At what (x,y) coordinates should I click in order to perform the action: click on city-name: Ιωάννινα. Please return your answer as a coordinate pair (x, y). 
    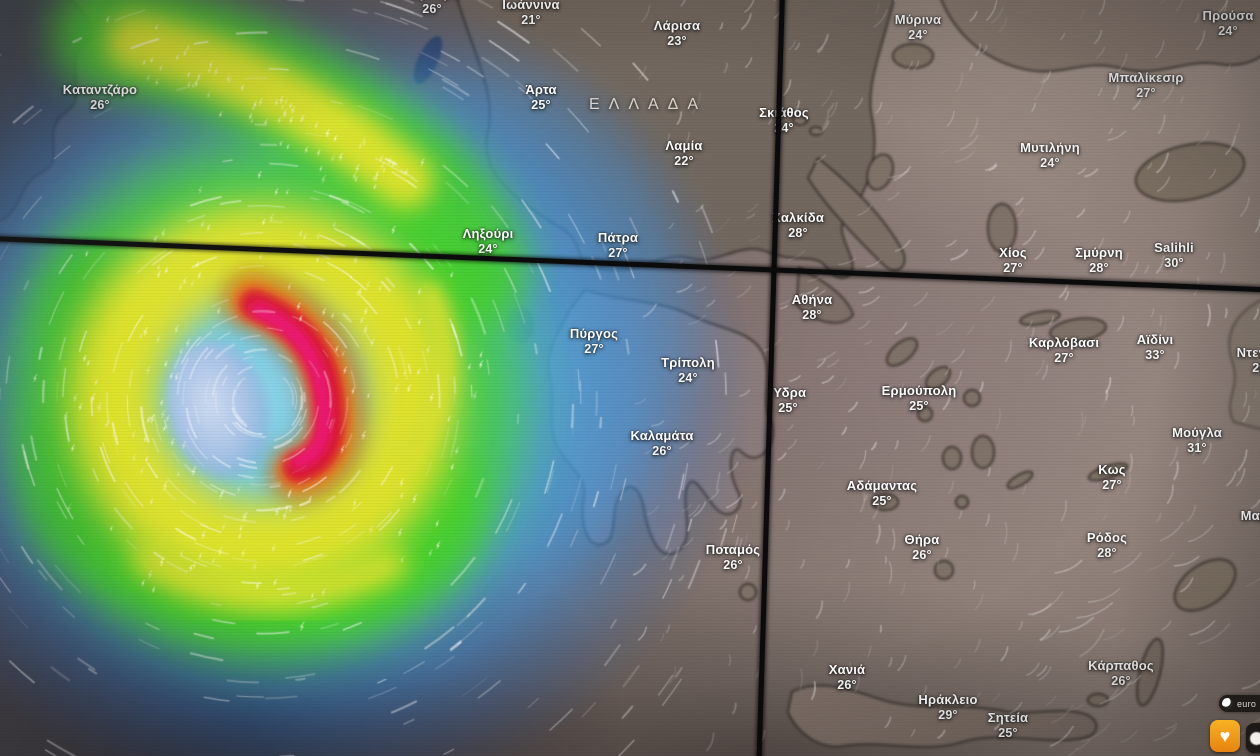
    Looking at the image, I should click on (531, 6).